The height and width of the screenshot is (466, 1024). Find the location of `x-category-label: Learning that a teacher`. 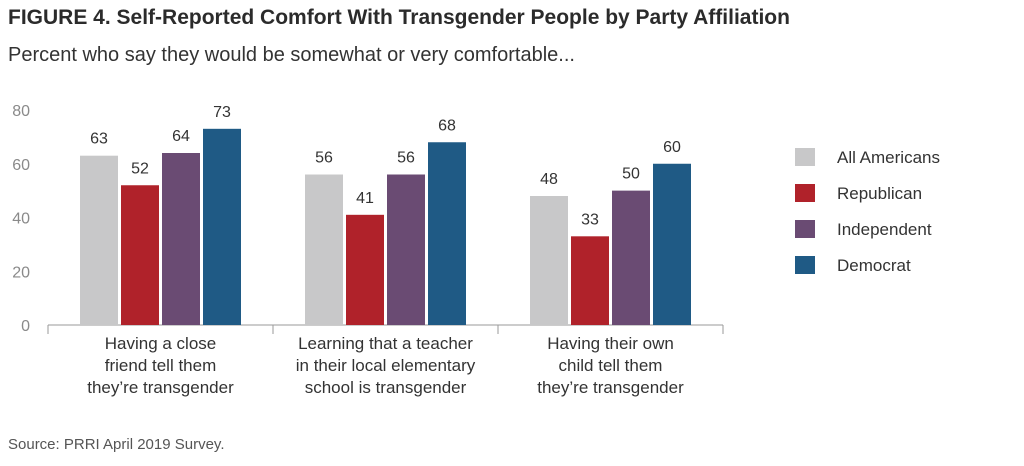

x-category-label: Learning that a teacher is located at coordinates (385, 343).